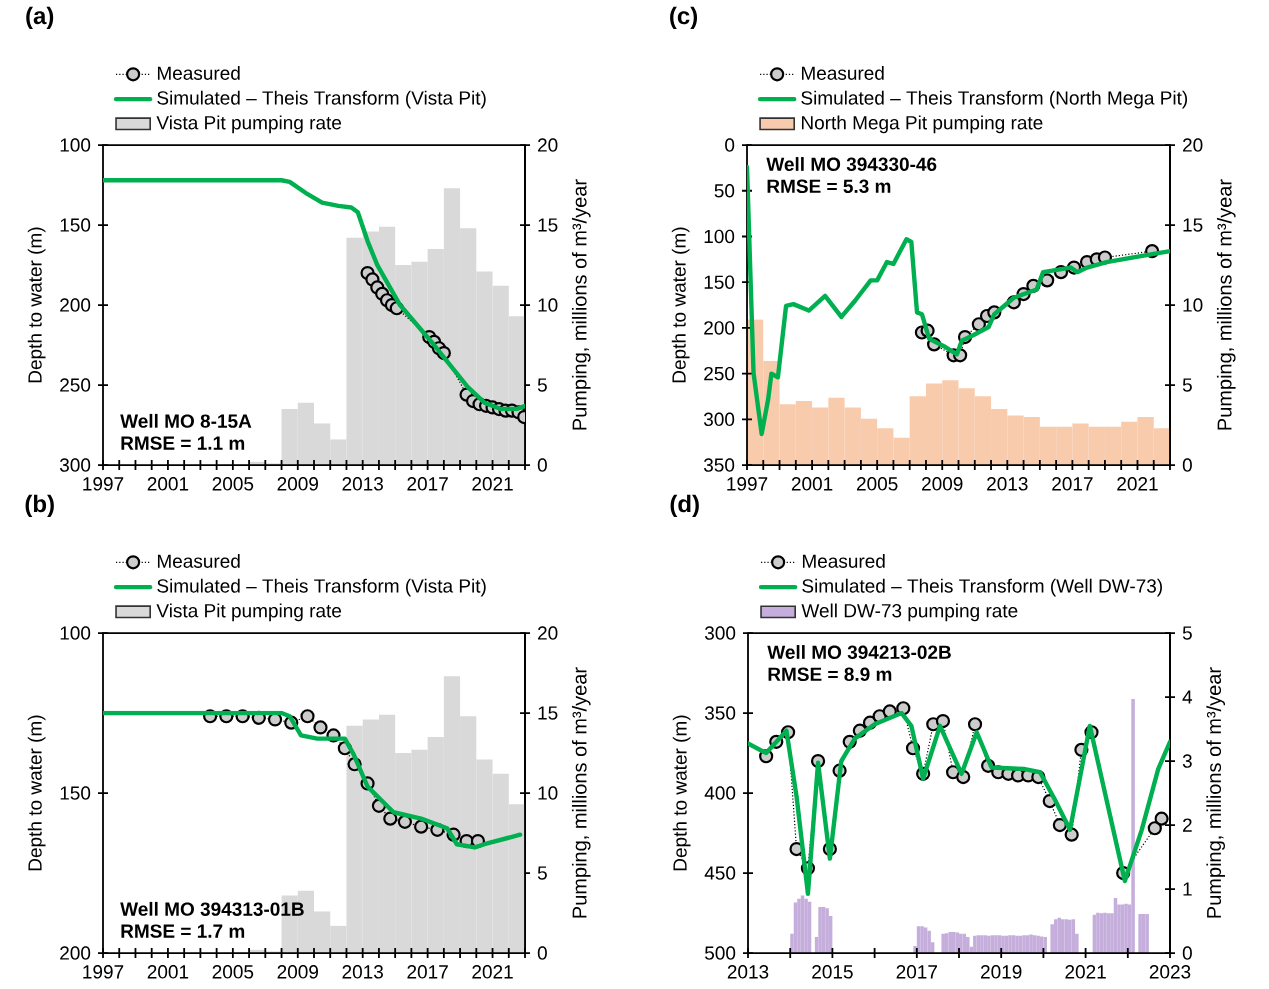  What do you see at coordinates (183, 931) in the screenshot?
I see `annotation: RMSE = 1.7 m` at bounding box center [183, 931].